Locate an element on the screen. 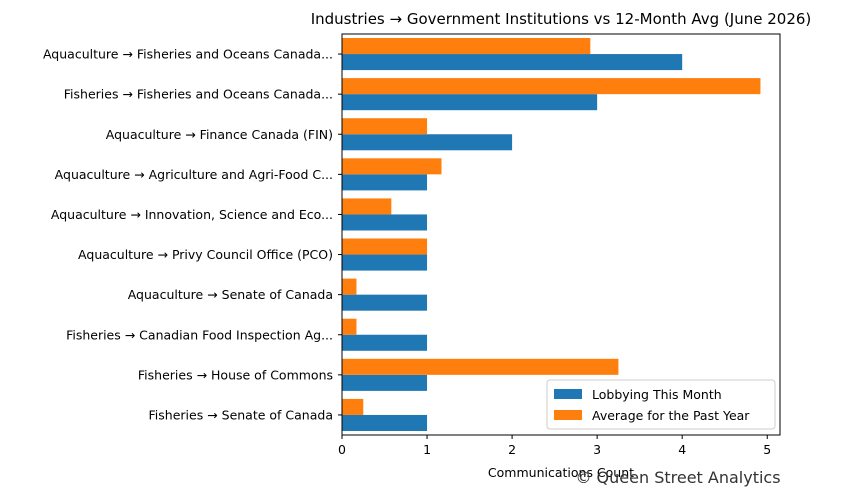 The height and width of the screenshot is (496, 848). x-tick-label: 5 is located at coordinates (767, 449).